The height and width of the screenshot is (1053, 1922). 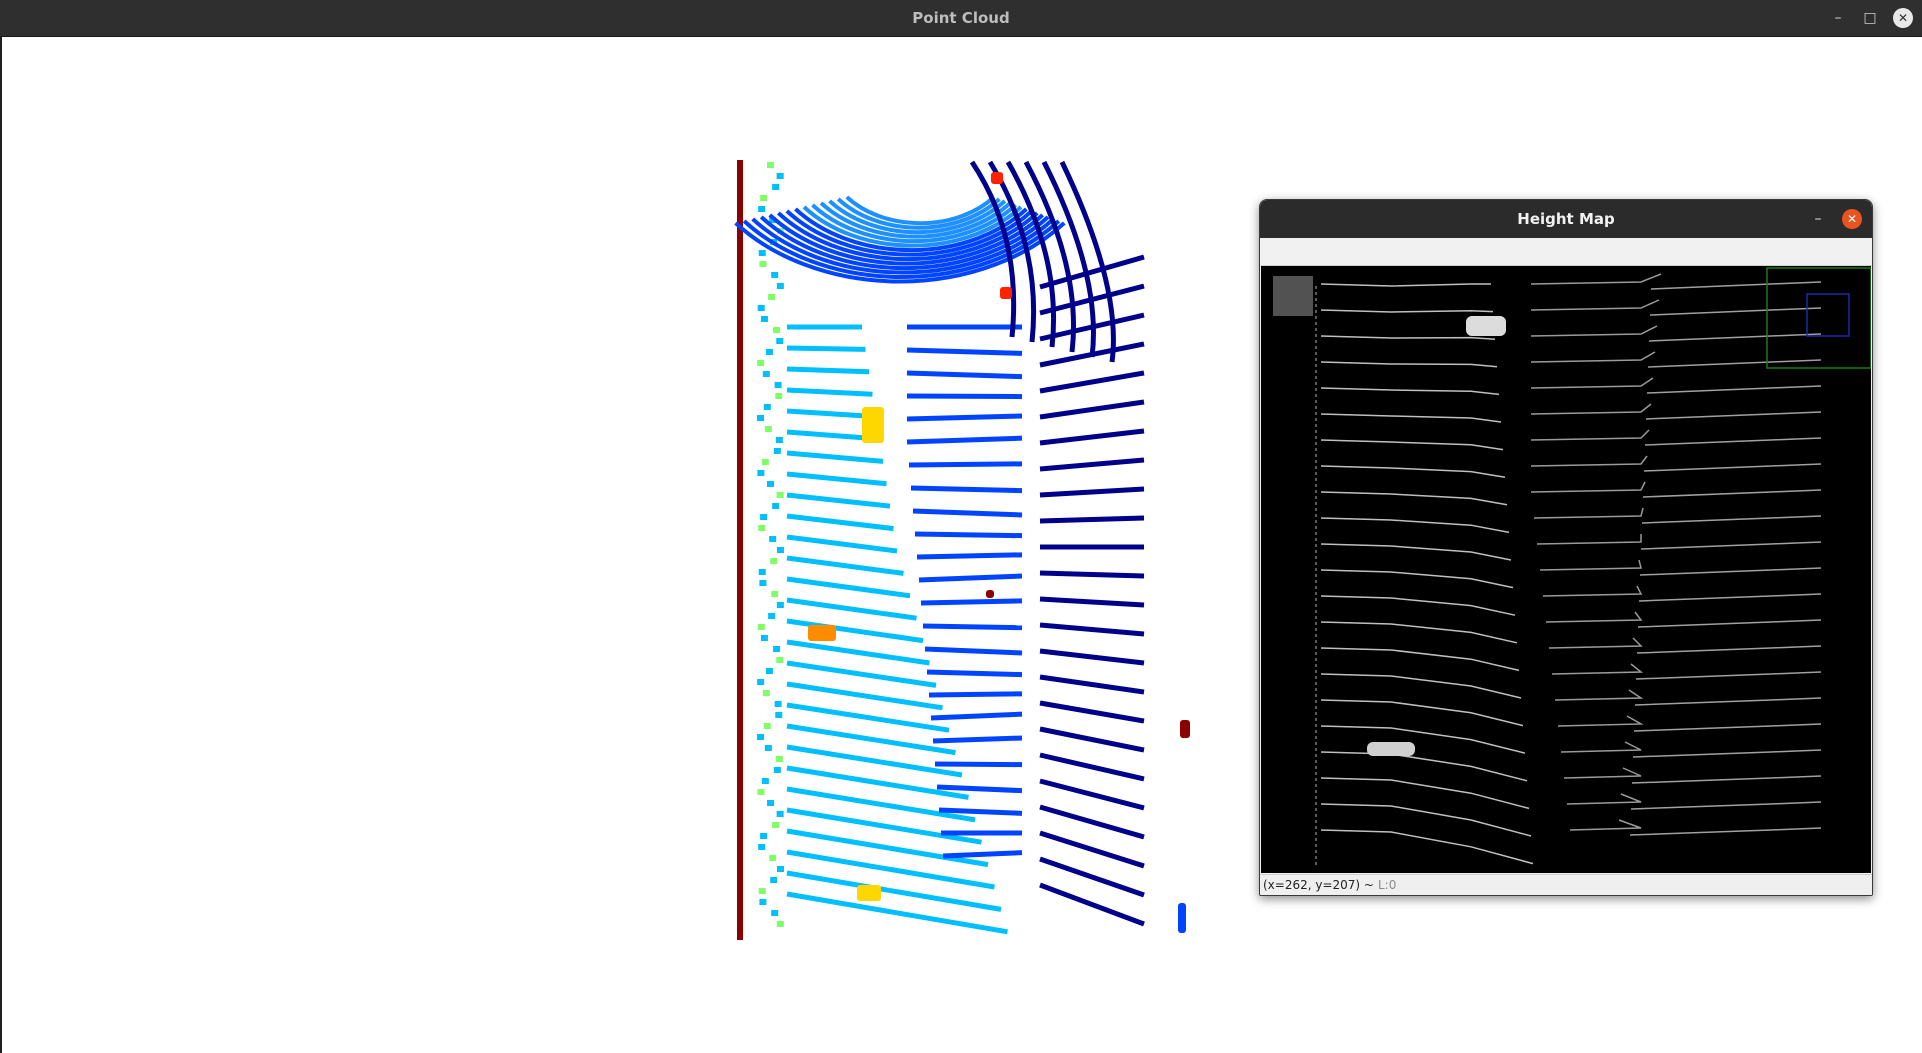 I want to click on pixel-level: L:0, so click(x=1387, y=885).